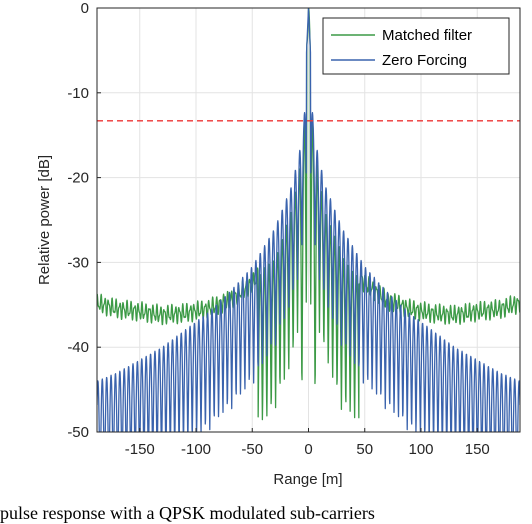 The height and width of the screenshot is (524, 532). I want to click on legend-label-zero-forcing: Zero Forcing, so click(424, 60).